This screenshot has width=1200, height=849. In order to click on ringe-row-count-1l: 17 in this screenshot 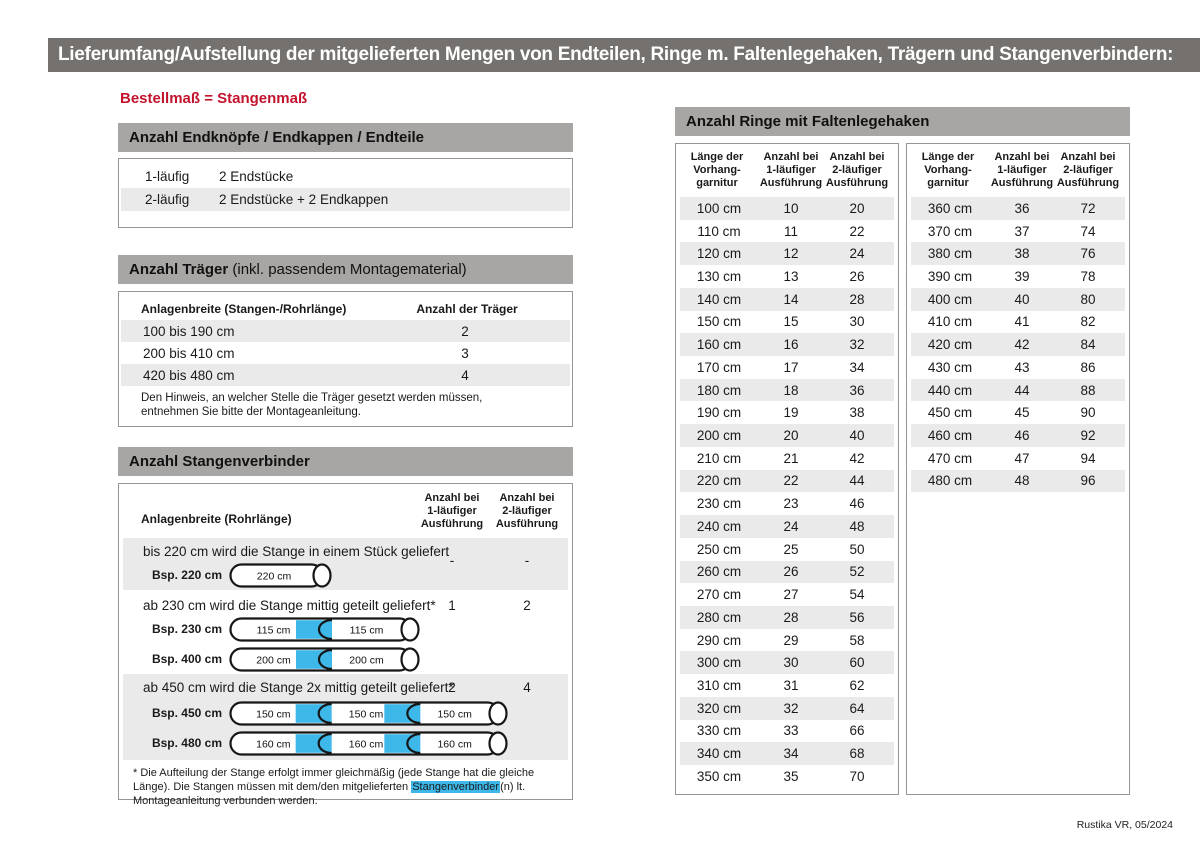, I will do `click(791, 367)`.